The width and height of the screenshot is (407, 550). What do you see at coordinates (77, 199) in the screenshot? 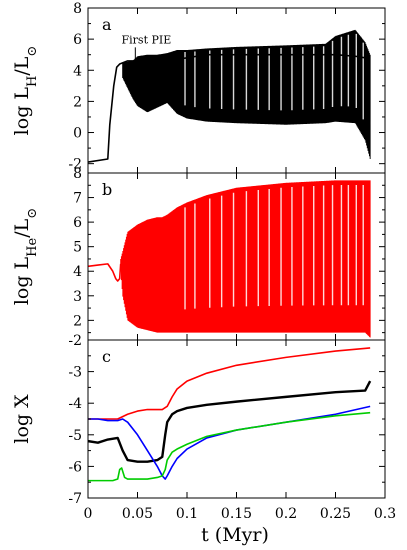
I see `y-tick-label: 7` at bounding box center [77, 199].